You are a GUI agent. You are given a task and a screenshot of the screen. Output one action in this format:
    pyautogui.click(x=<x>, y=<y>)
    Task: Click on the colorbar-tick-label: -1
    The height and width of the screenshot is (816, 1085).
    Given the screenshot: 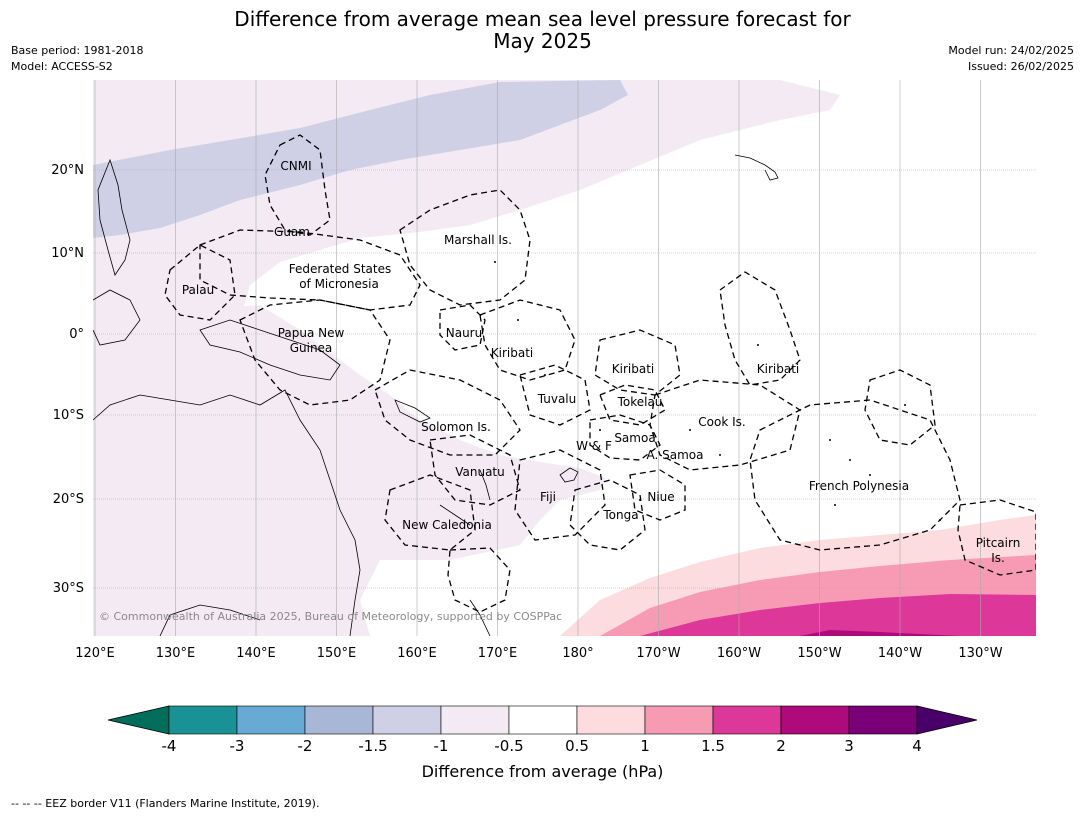 What is the action you would take?
    pyautogui.click(x=441, y=746)
    